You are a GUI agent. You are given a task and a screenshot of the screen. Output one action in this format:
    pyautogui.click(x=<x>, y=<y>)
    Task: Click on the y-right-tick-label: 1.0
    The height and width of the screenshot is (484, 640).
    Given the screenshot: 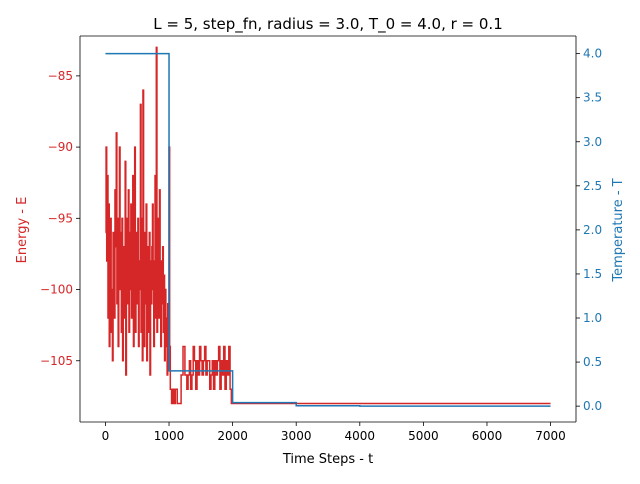 What is the action you would take?
    pyautogui.click(x=592, y=318)
    